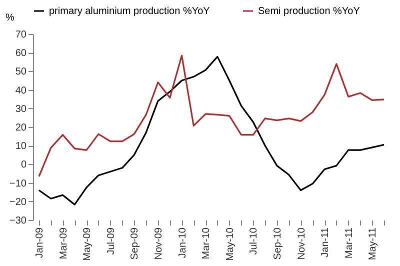 This screenshot has height=266, width=400. What do you see at coordinates (230, 244) in the screenshot?
I see `x-tick-label: May-10` at bounding box center [230, 244].